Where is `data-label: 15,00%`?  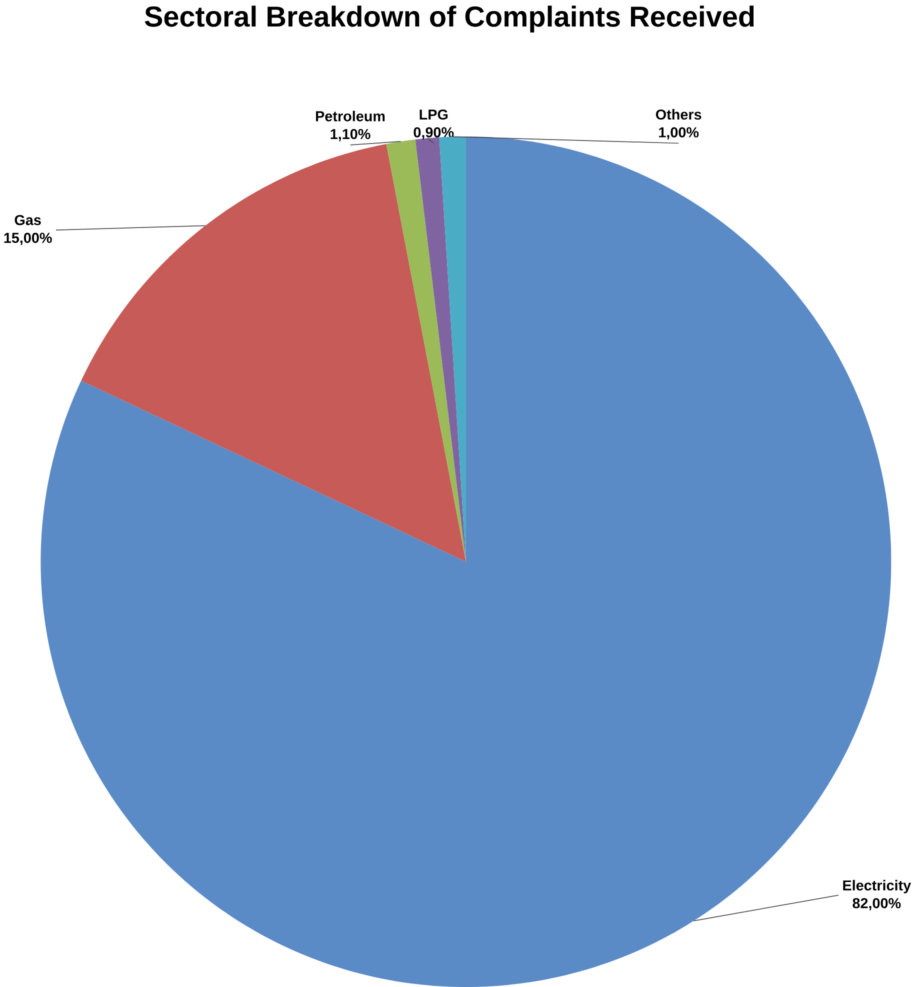 data-label: 15,00% is located at coordinates (28, 239).